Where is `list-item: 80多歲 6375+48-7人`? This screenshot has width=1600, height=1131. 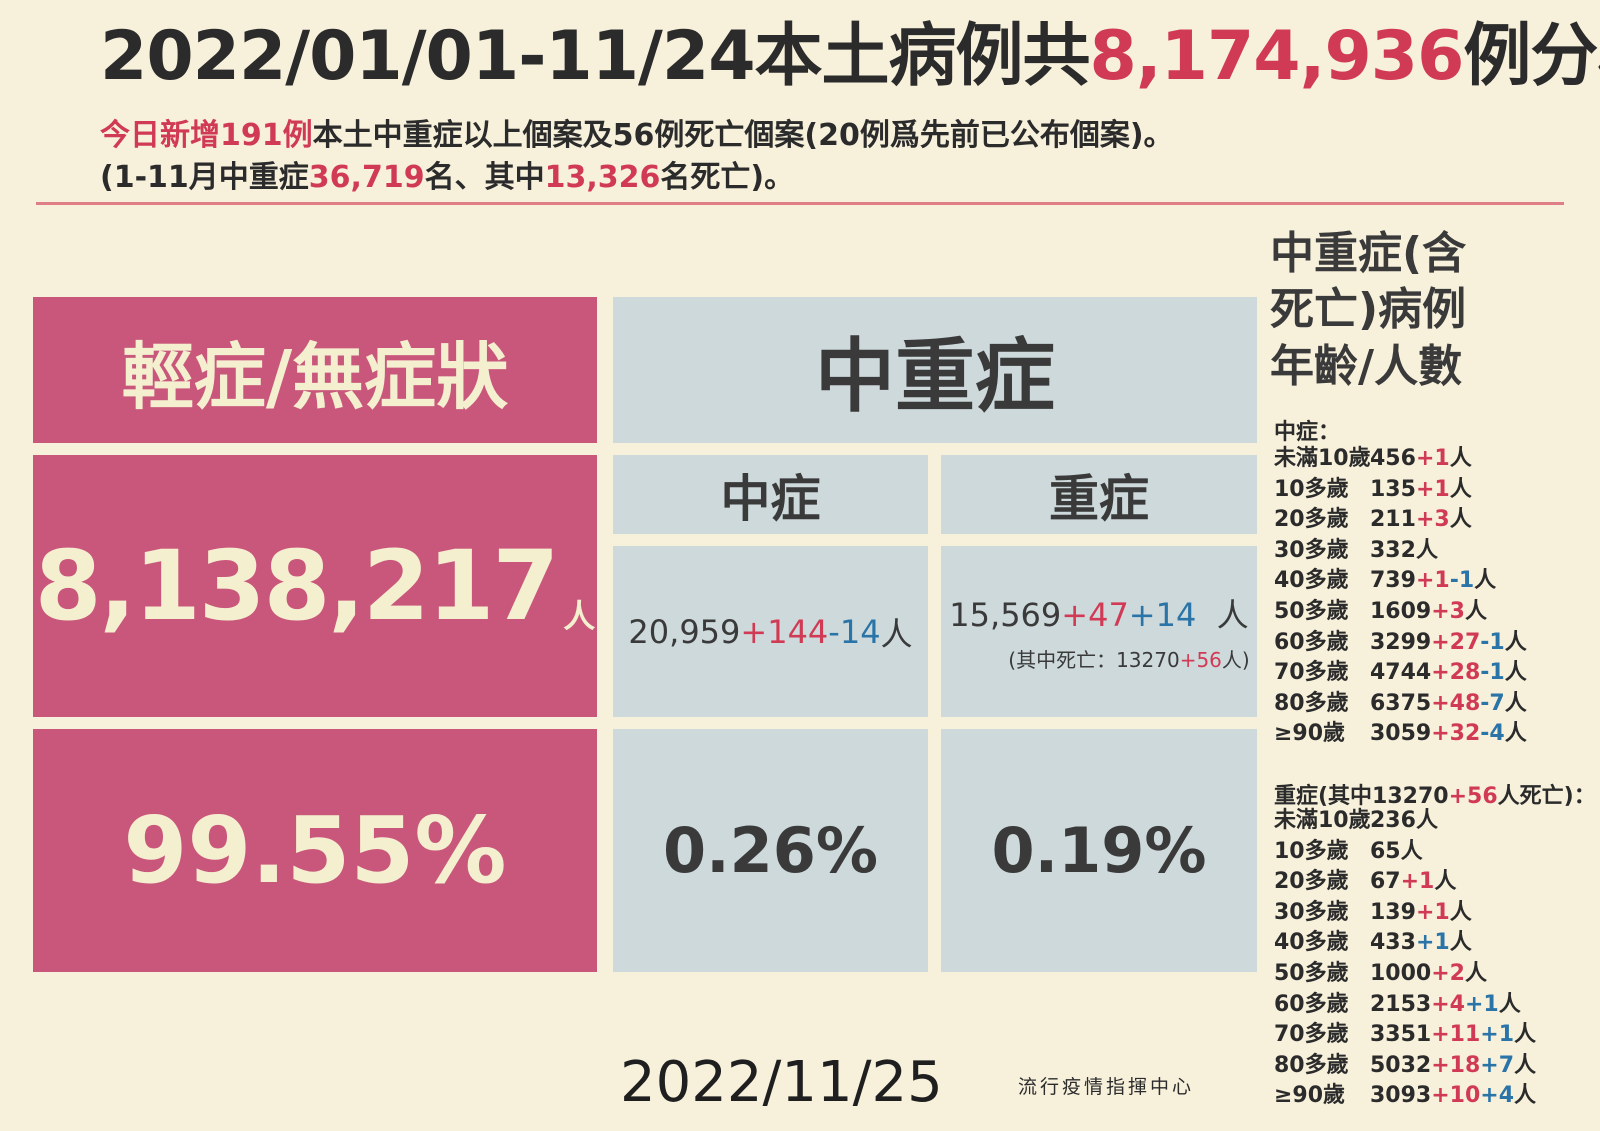 list-item: 80多歲 6375+48-7人 is located at coordinates (1434, 704).